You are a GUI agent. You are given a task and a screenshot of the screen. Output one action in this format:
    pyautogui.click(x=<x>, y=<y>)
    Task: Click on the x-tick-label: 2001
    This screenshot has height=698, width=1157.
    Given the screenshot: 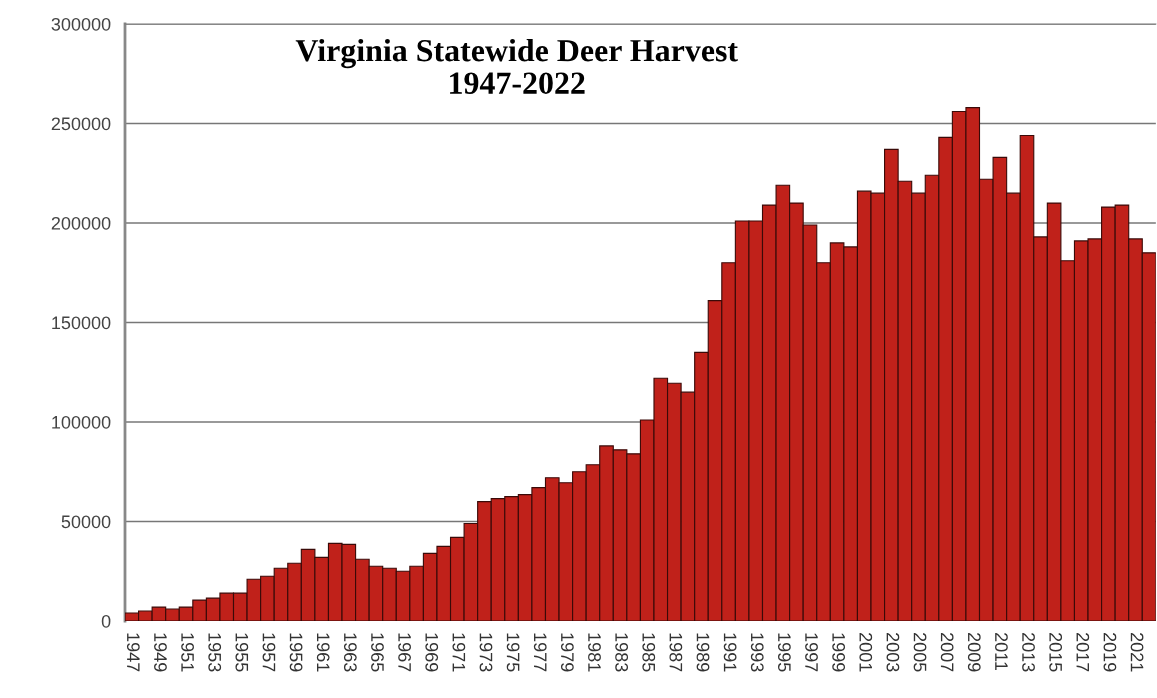 What is the action you would take?
    pyautogui.click(x=866, y=652)
    